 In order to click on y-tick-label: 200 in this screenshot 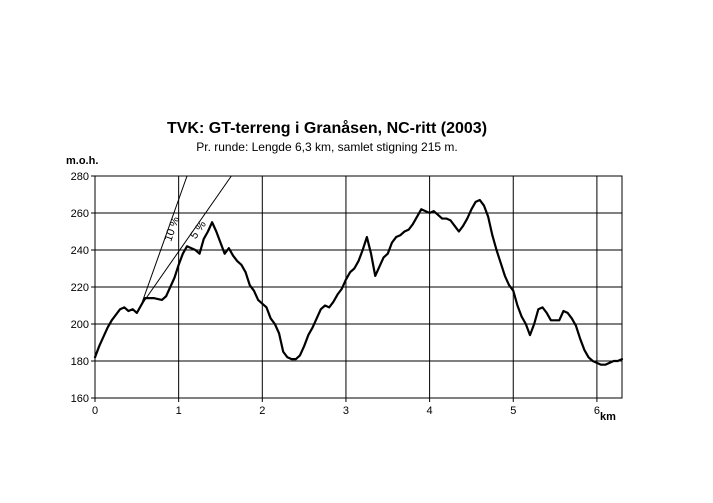, I will do `click(80, 325)`.